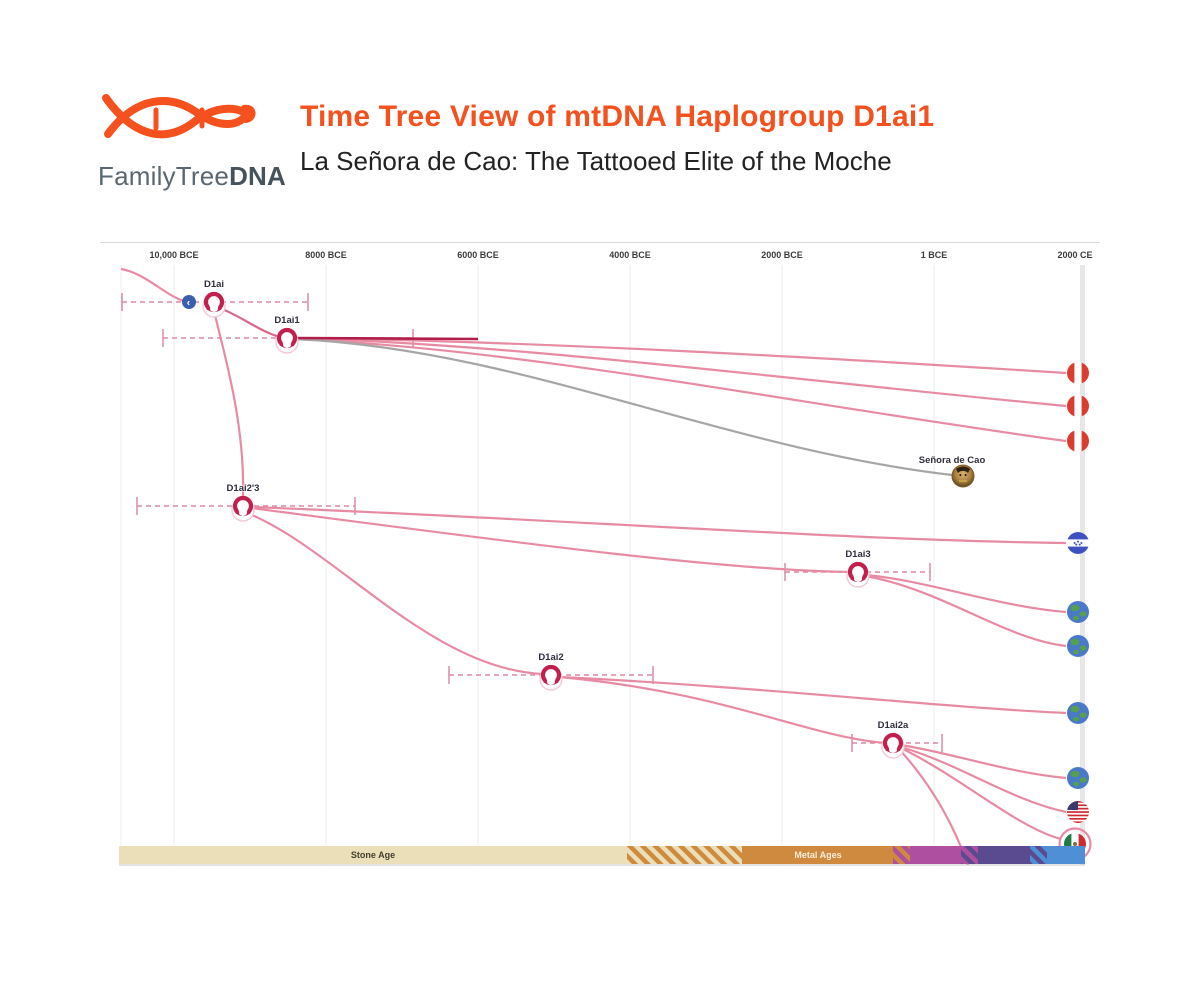 The height and width of the screenshot is (1006, 1200). I want to click on haplogroup-node-D1ai2a, so click(893, 746).